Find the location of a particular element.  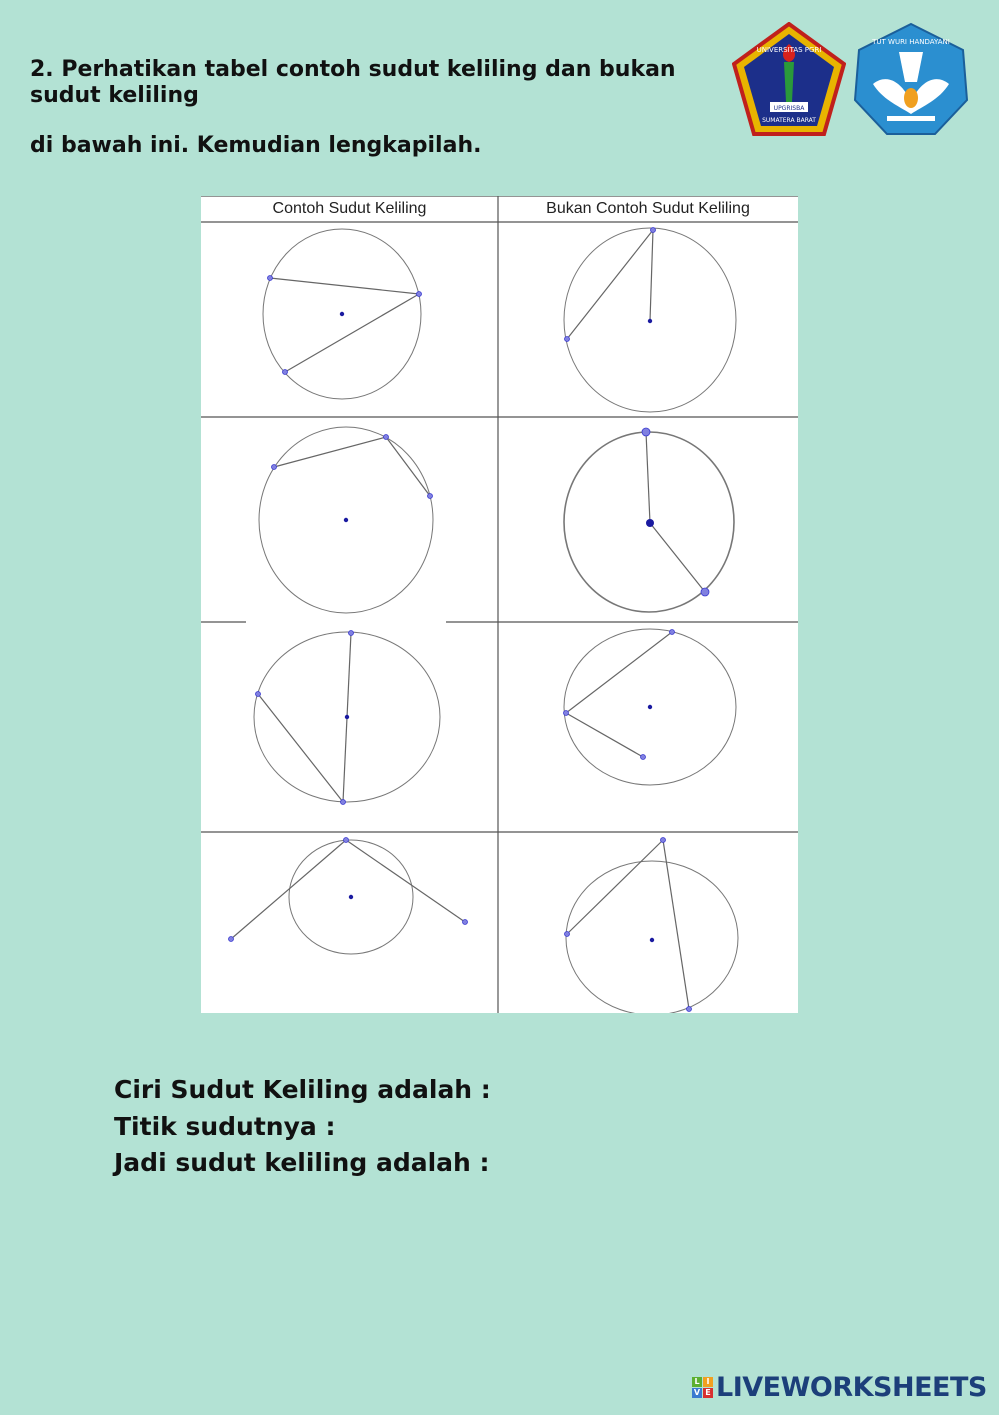

answer-ciri: Ciri Sudut Keliling adalah : is located at coordinates (302, 1089).